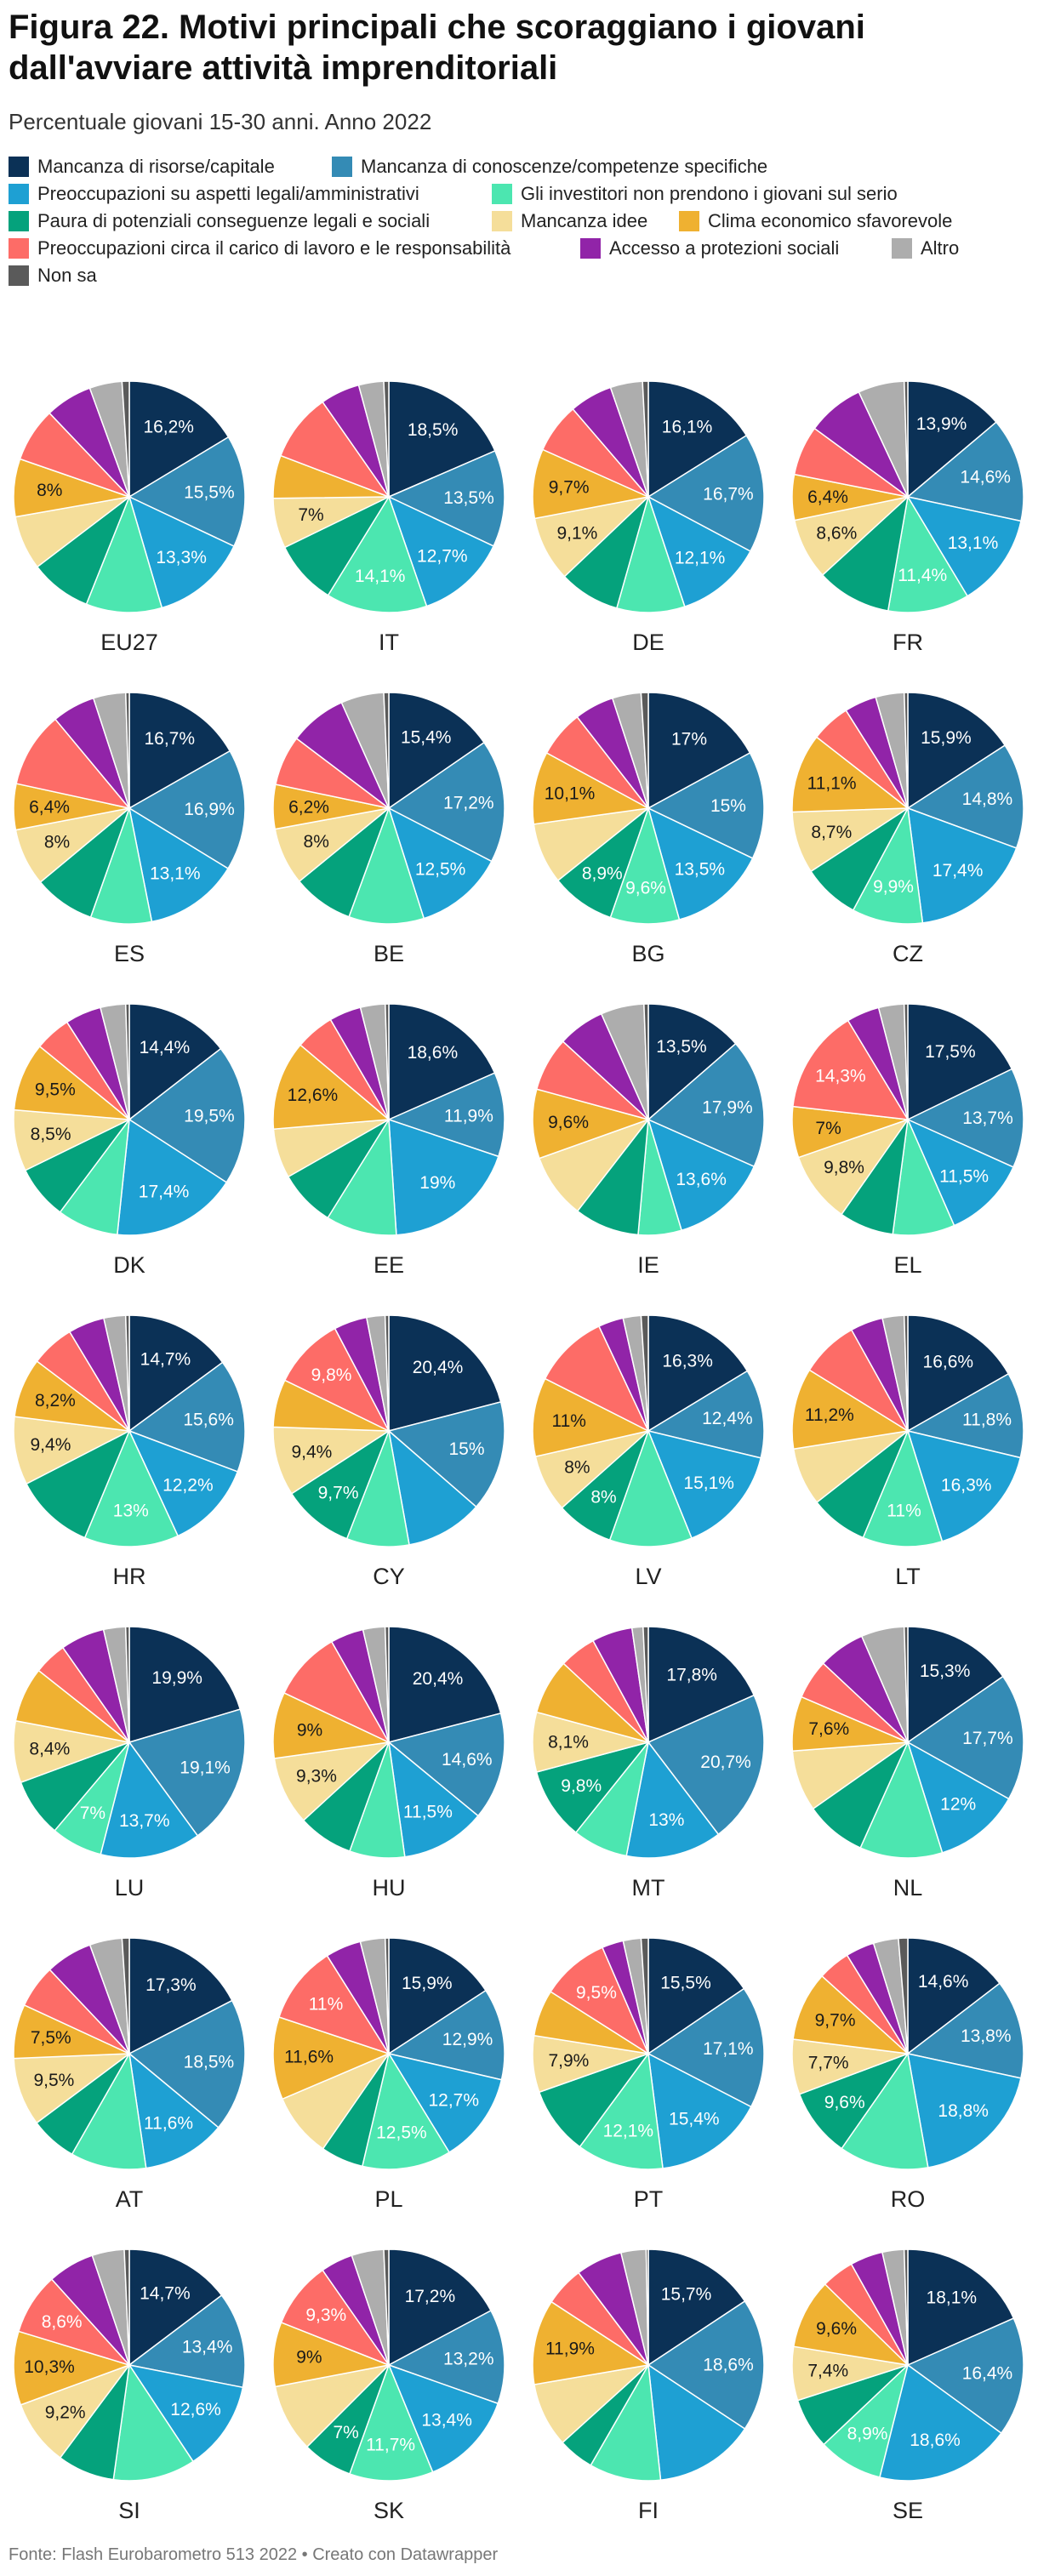 The height and width of the screenshot is (2576, 1038). I want to click on pie-slice-si-mancanza-di-risorse-capitale, so click(175, 2308).